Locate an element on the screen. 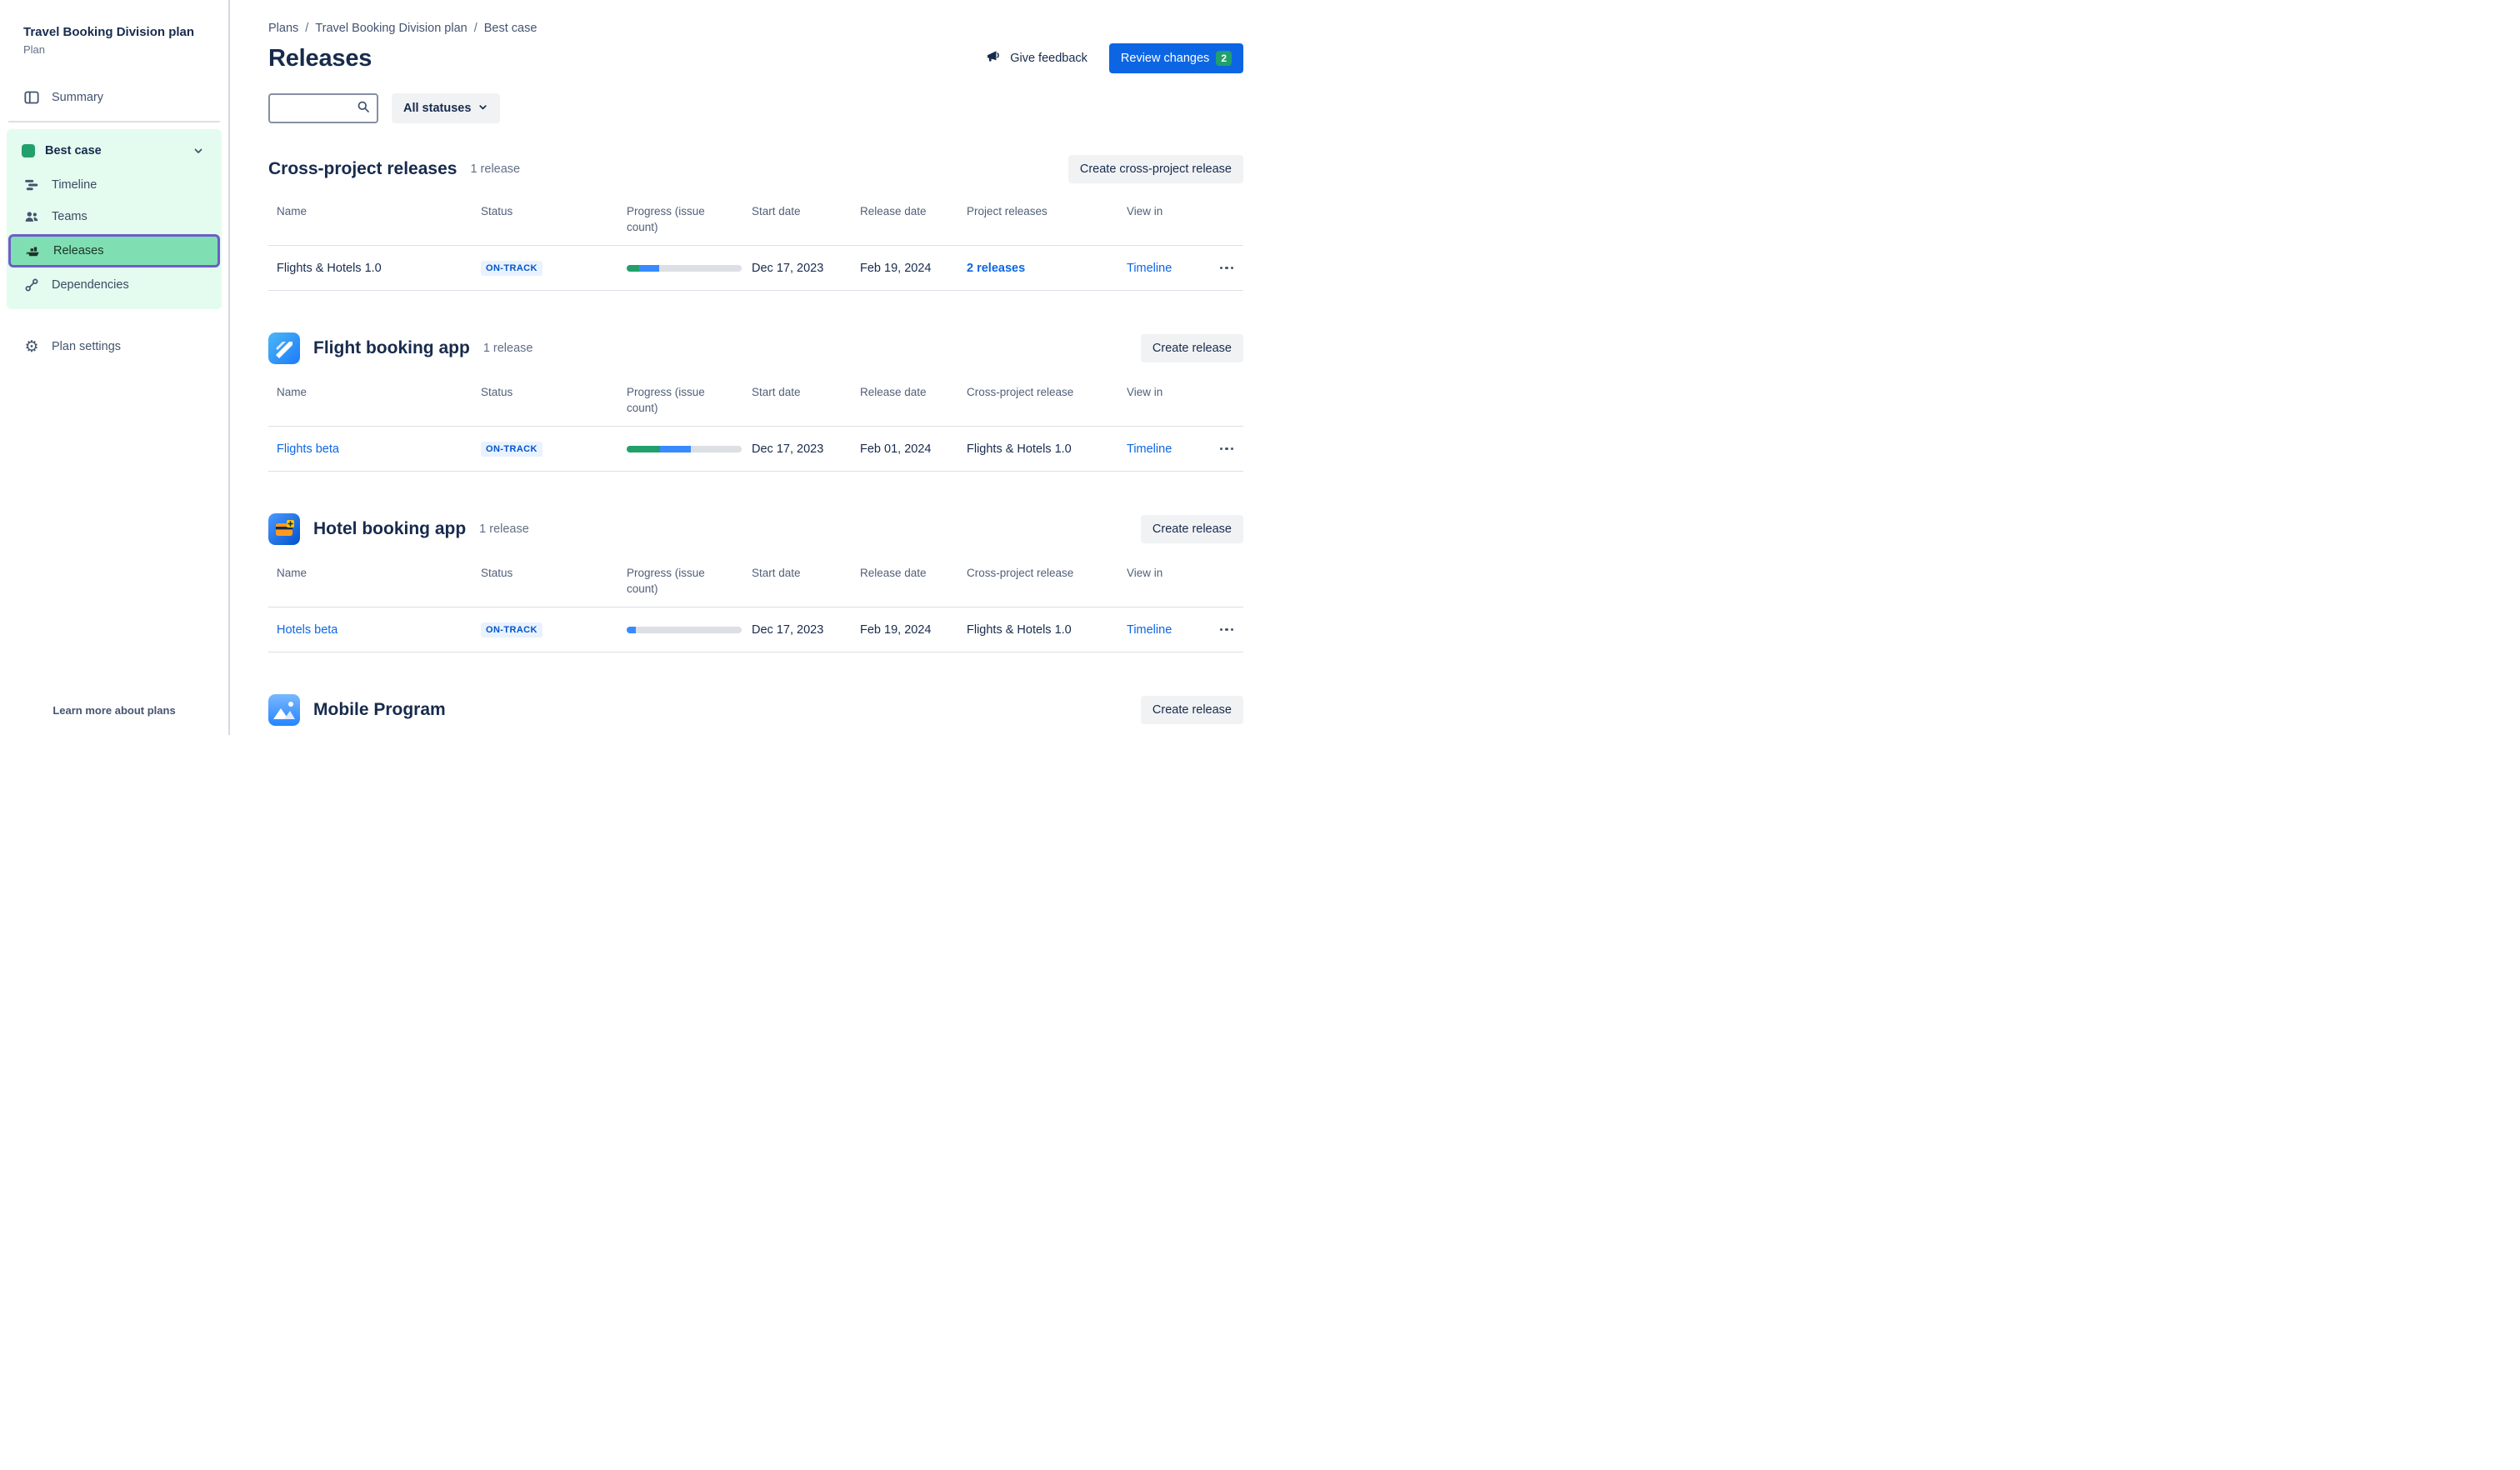 The image size is (2520, 1470). sidebar-item-releases: Releases is located at coordinates (114, 251).